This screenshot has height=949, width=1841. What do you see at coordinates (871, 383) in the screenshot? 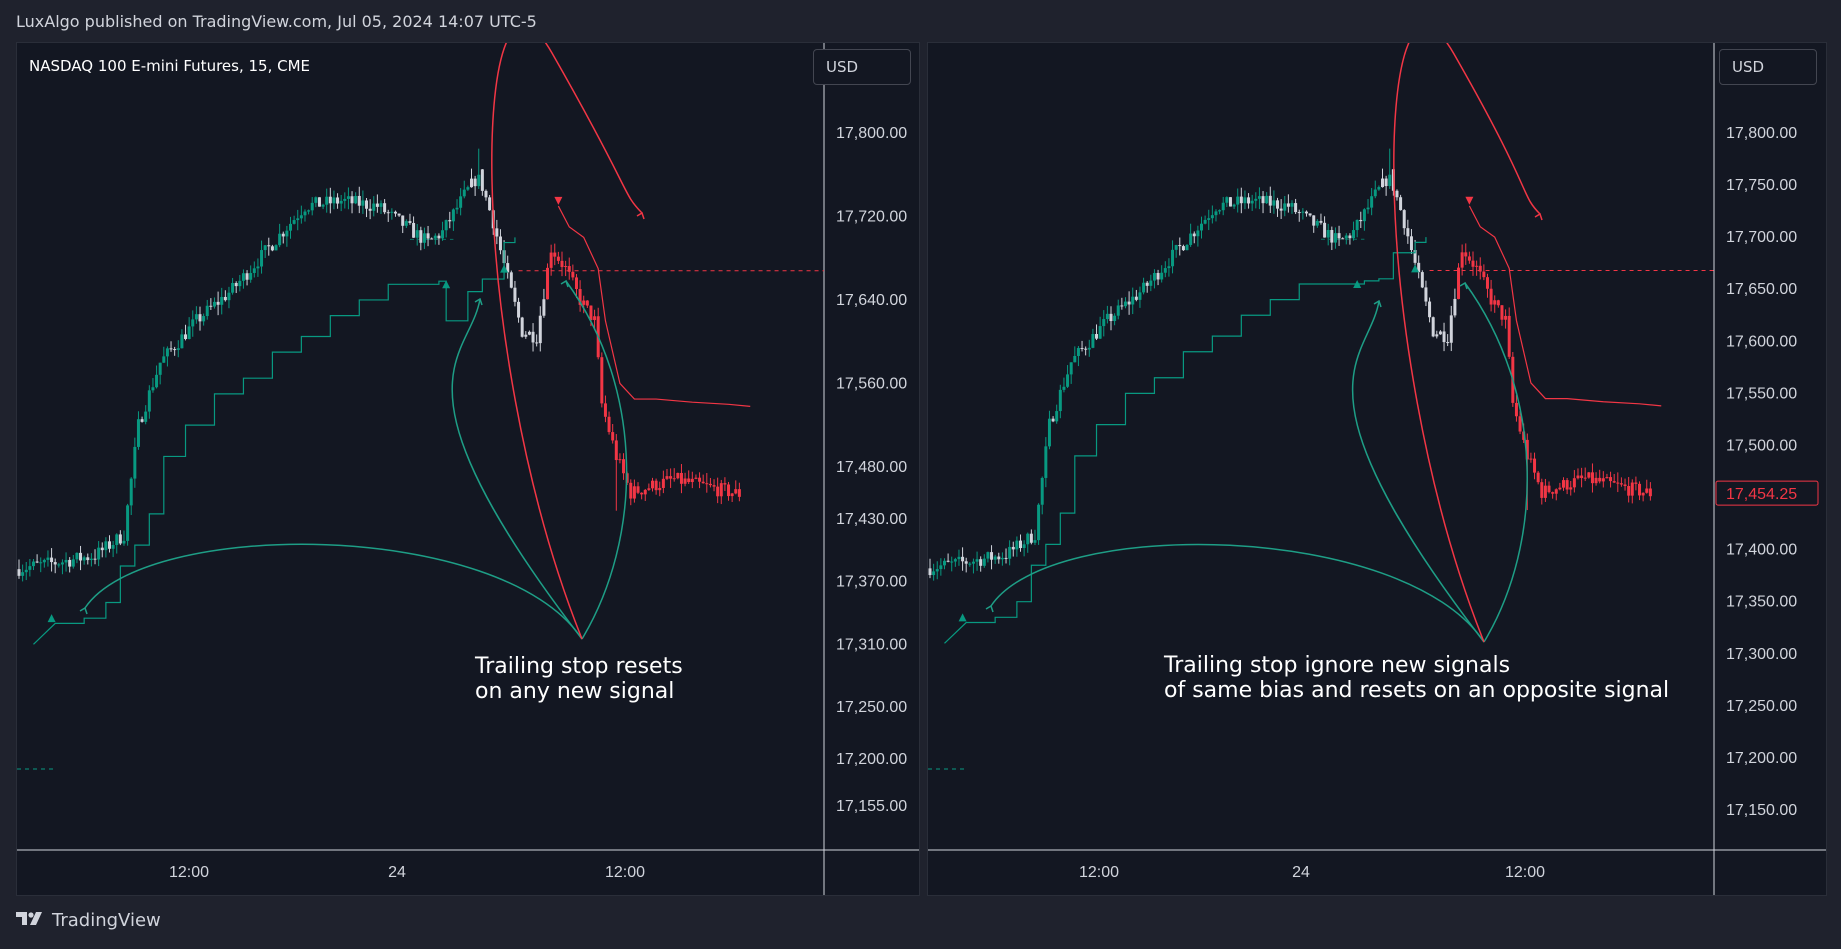
I see `price-tick-label: 17,560.00` at bounding box center [871, 383].